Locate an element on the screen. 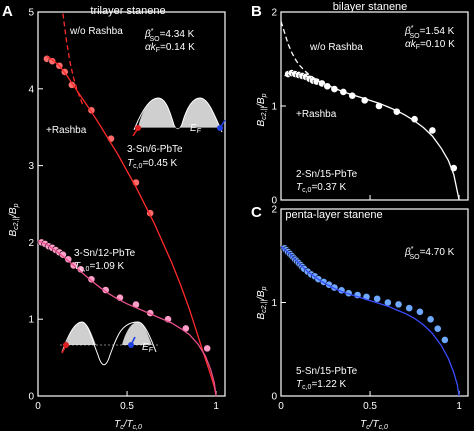 This screenshot has height=431, width=474. annotation-sample-c: 5-Sn/15-PbTe is located at coordinates (327, 371).